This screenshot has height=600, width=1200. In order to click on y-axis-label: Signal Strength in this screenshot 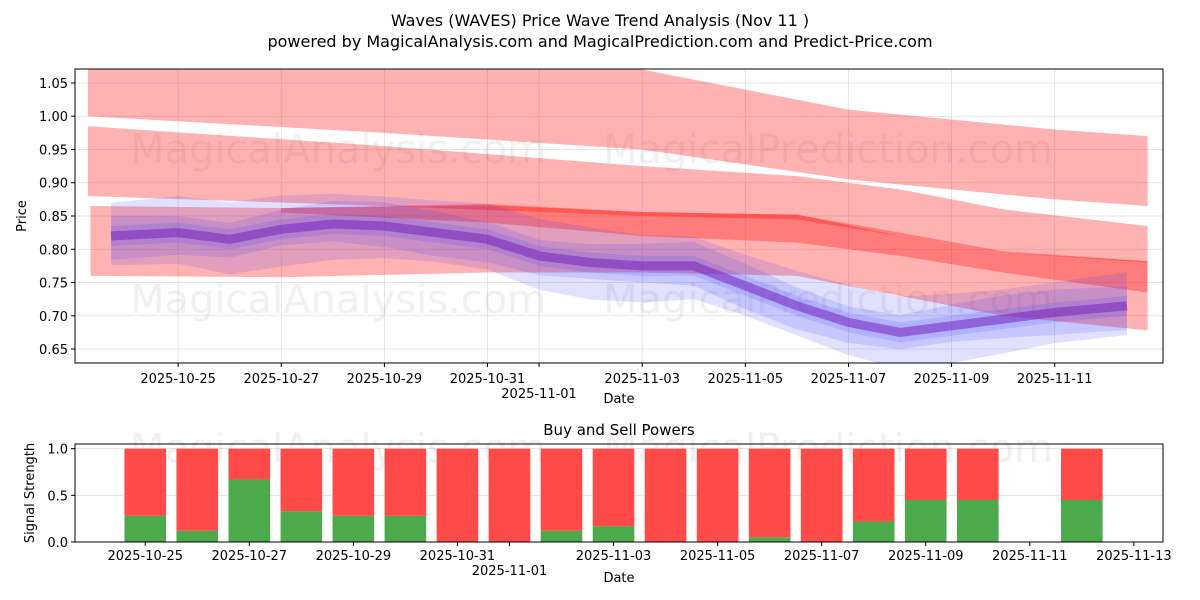, I will do `click(30, 493)`.